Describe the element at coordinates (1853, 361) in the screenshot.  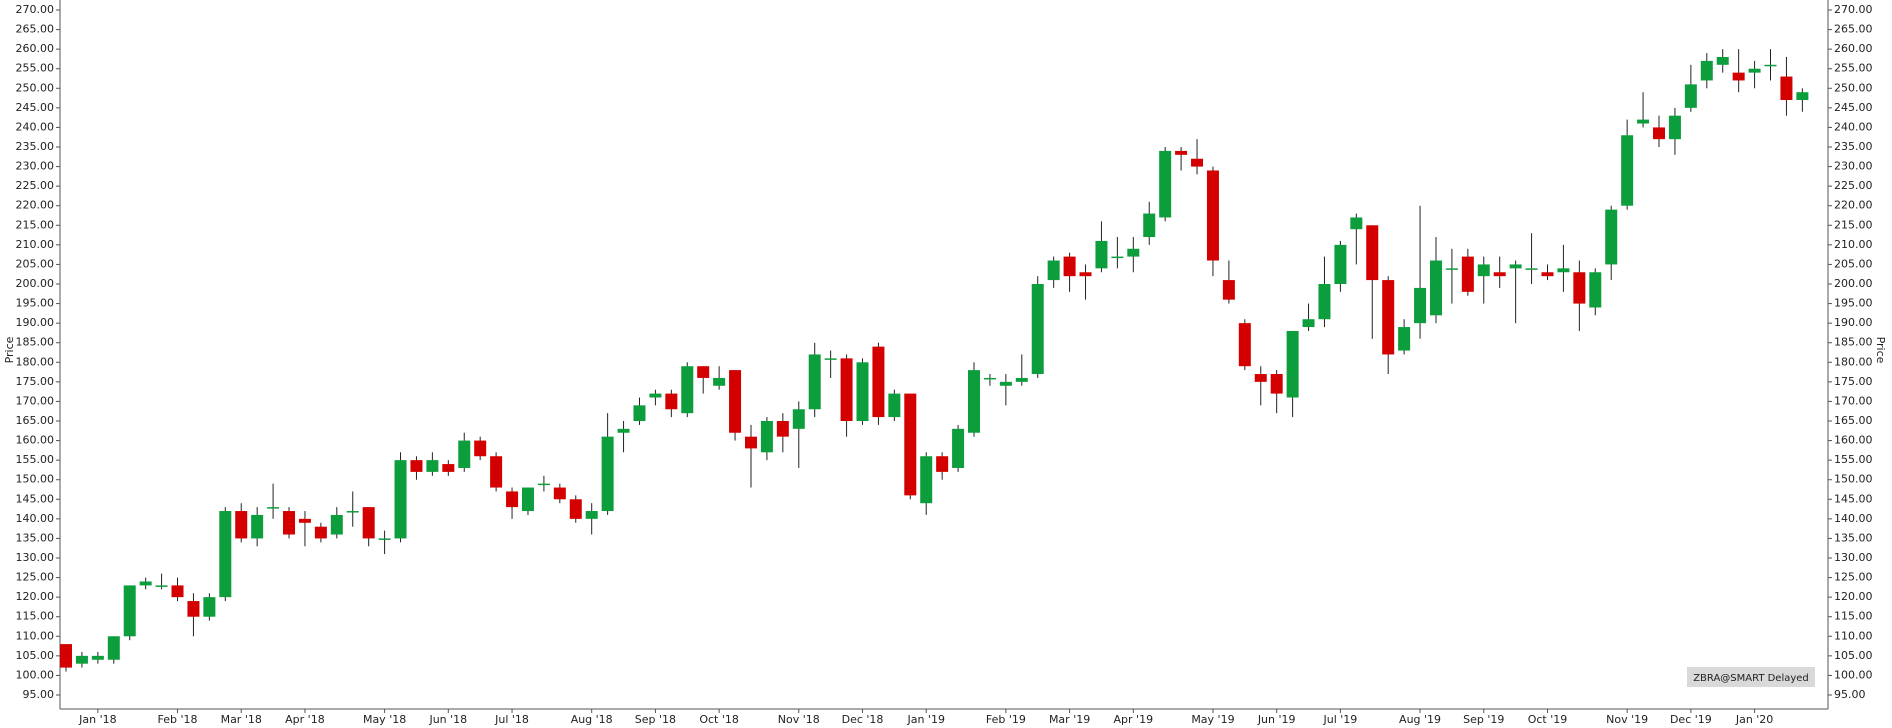
I see `y-tick-label-right: 180.00` at that location.